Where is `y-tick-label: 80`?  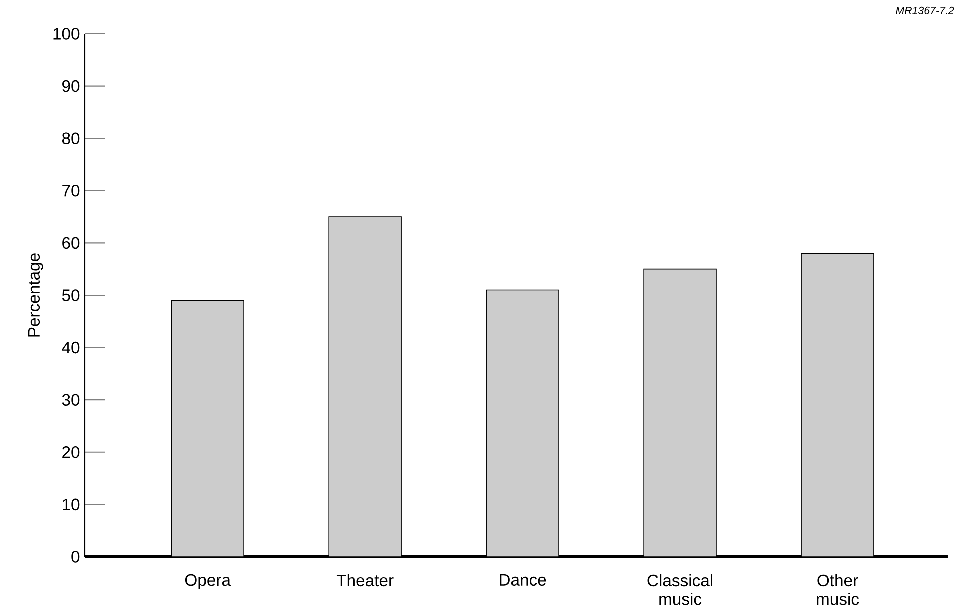 y-tick-label: 80 is located at coordinates (71, 138).